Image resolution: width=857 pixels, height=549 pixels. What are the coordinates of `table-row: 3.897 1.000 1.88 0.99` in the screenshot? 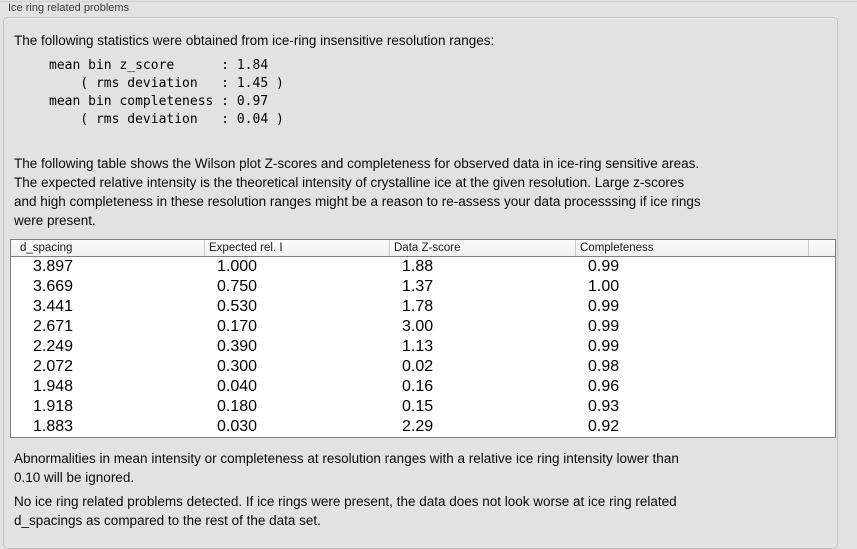 It's located at (423, 267).